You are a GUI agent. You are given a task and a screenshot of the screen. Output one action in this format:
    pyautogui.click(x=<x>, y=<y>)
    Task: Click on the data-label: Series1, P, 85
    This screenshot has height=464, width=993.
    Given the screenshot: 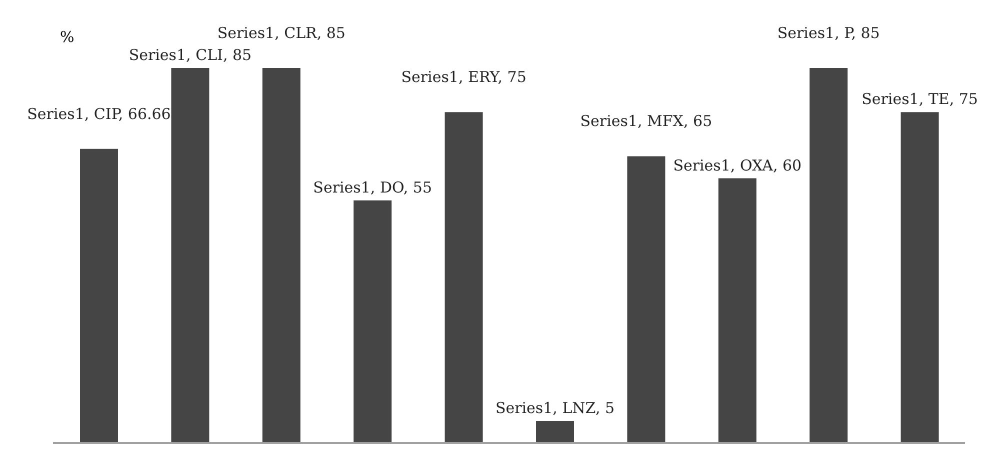 What is the action you would take?
    pyautogui.click(x=828, y=33)
    